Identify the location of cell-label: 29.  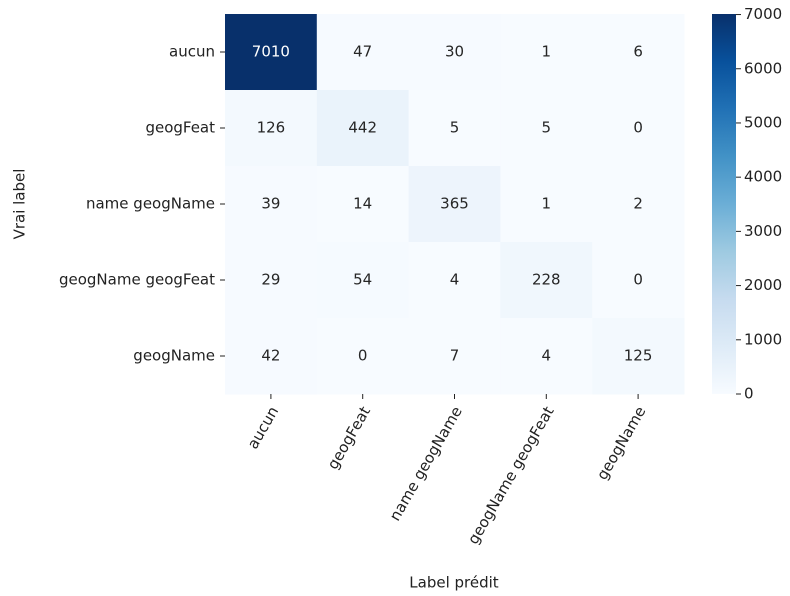
(270, 280).